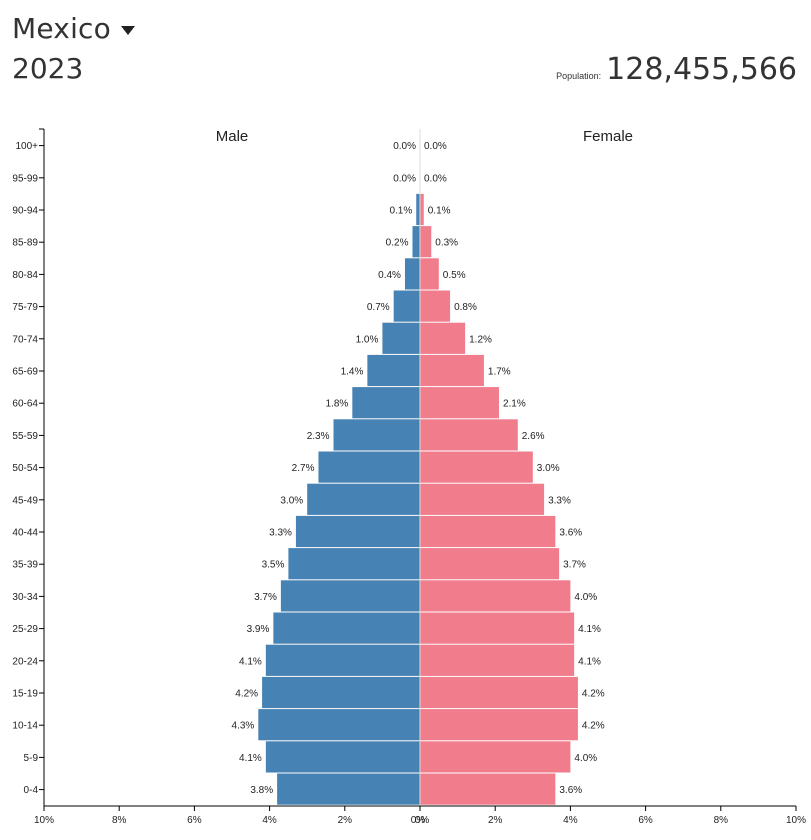  I want to click on male-bar-label: 3.9%, so click(258, 629).